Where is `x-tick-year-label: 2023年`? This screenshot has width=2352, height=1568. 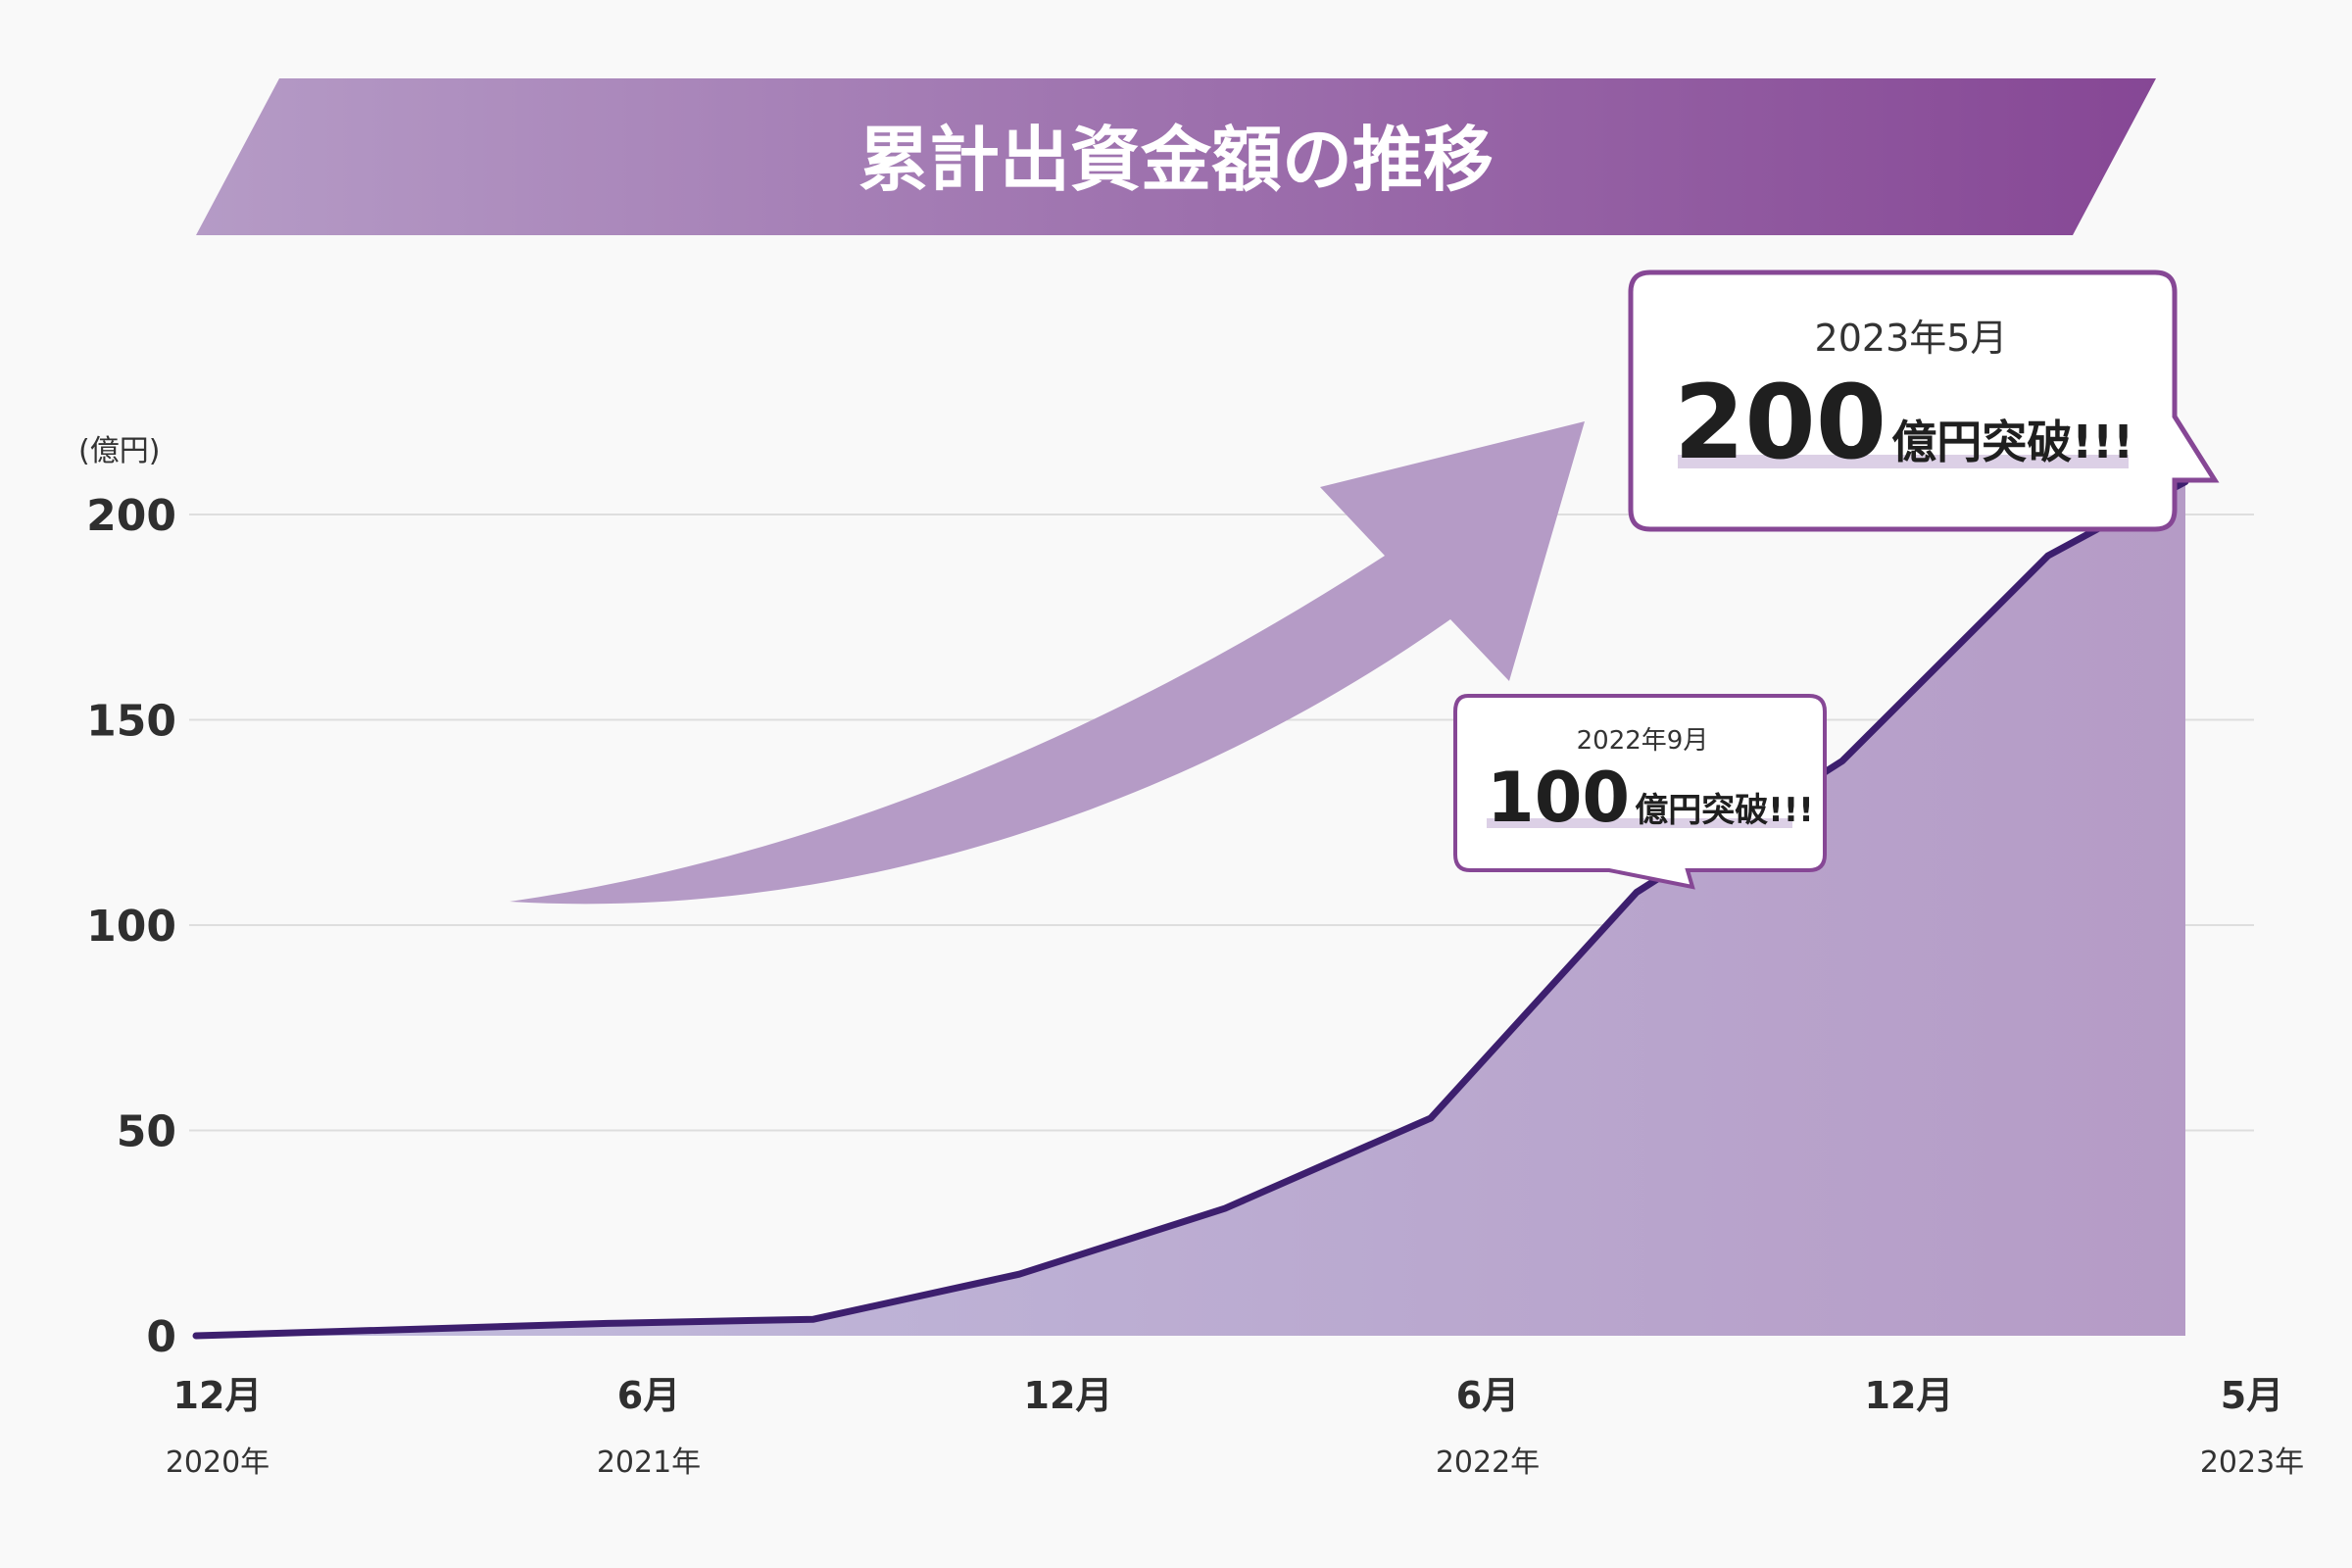
x-tick-year-label: 2023年 is located at coordinates (2252, 1463).